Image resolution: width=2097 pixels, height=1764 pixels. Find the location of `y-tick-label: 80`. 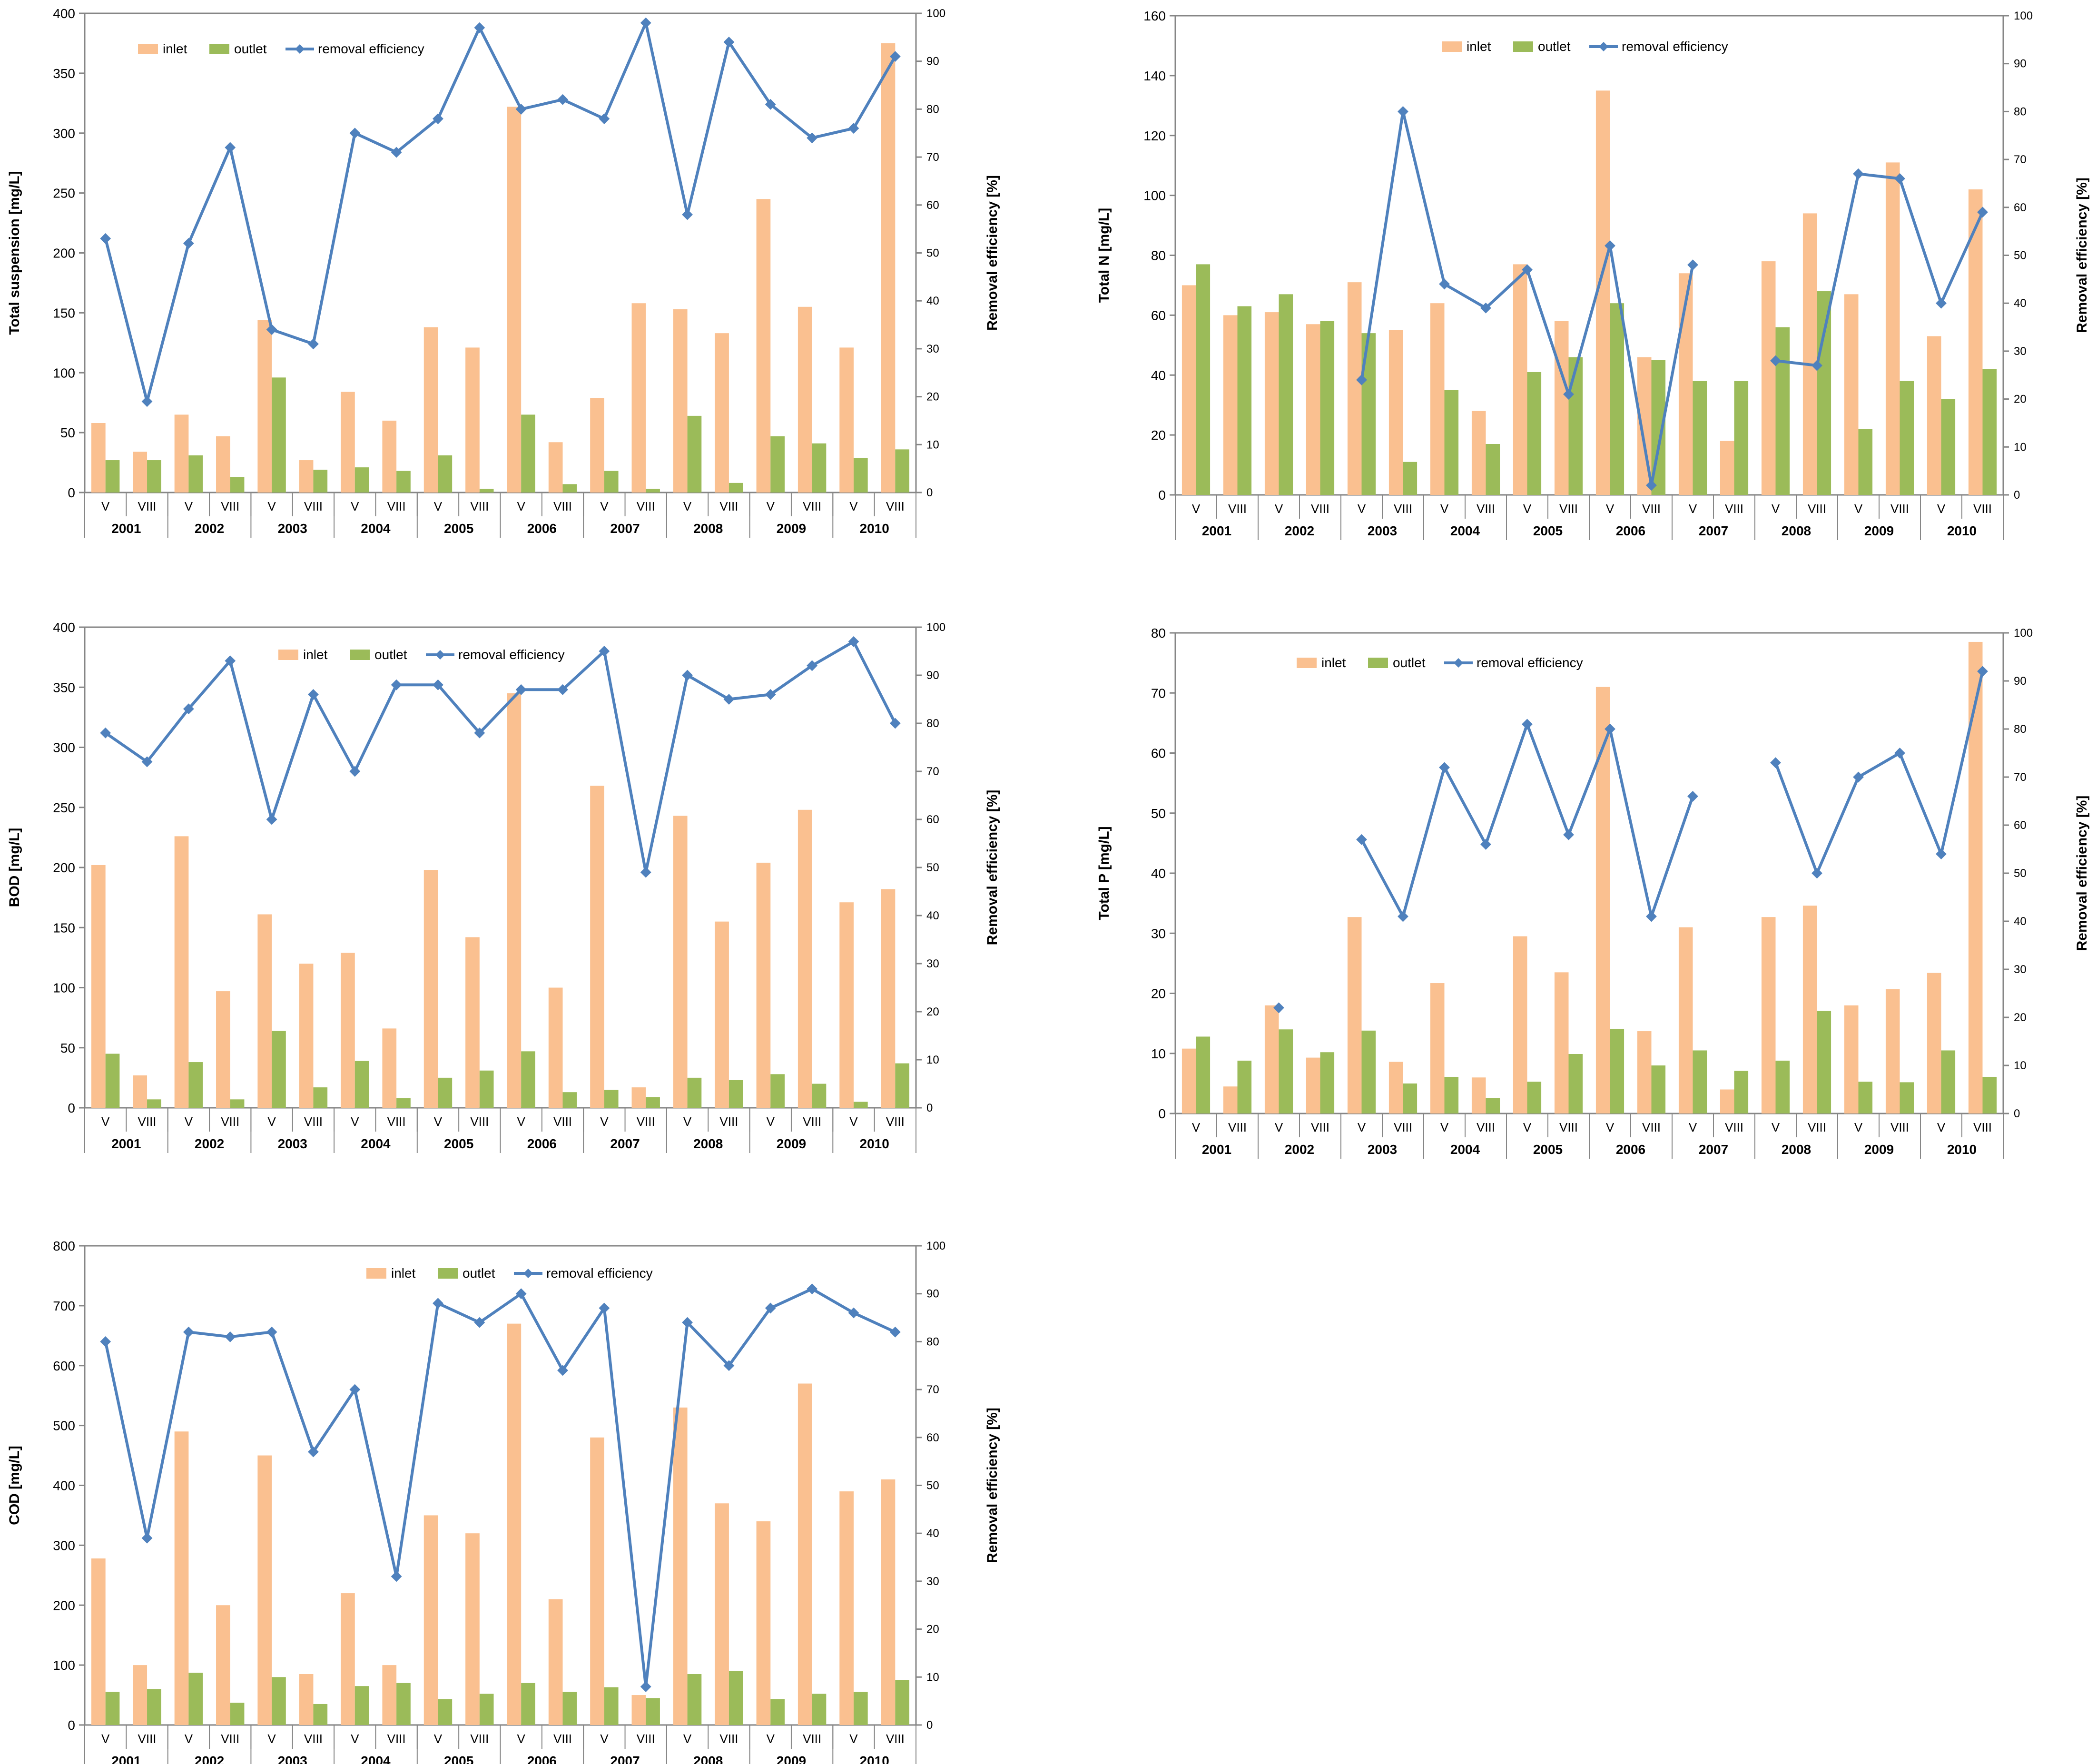

y-tick-label: 80 is located at coordinates (1158, 256).